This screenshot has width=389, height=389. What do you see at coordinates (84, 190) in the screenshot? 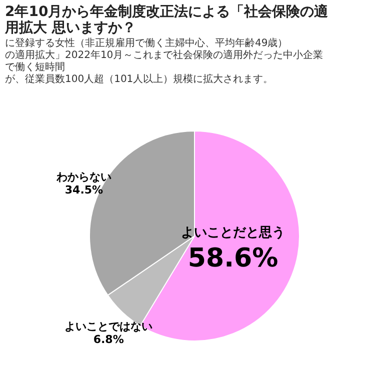
I see `data-label: 34.5%` at bounding box center [84, 190].